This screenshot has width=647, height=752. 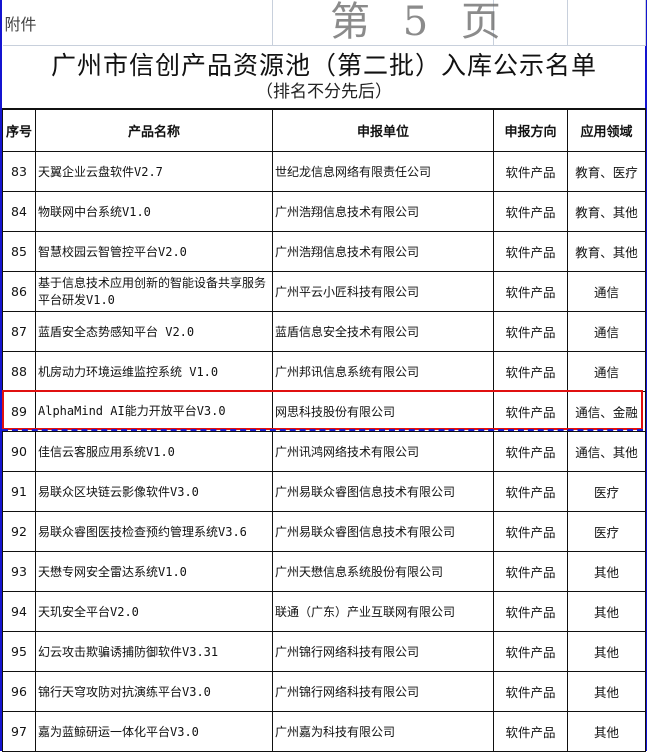 I want to click on cell-no: 84, so click(x=19, y=211).